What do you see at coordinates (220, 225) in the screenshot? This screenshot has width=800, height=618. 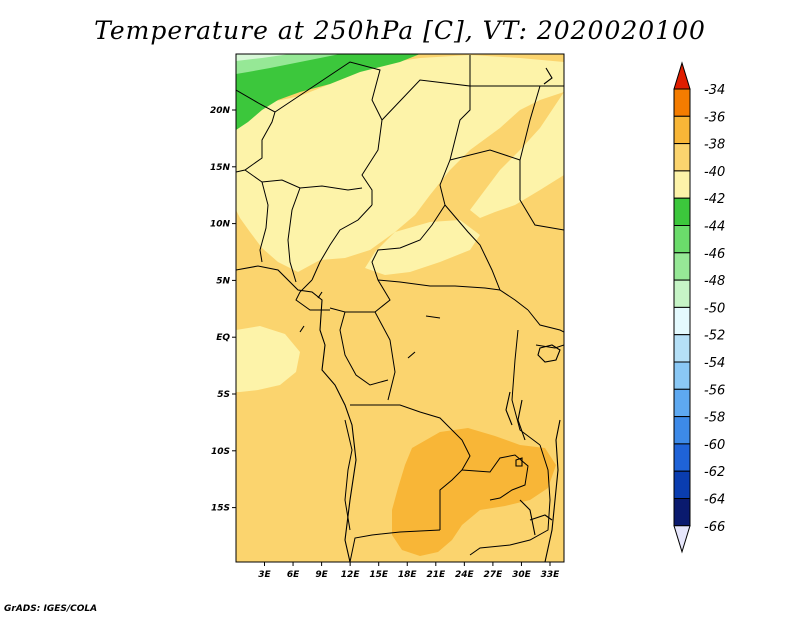 I see `lat-tick-label: 10N` at bounding box center [220, 225].